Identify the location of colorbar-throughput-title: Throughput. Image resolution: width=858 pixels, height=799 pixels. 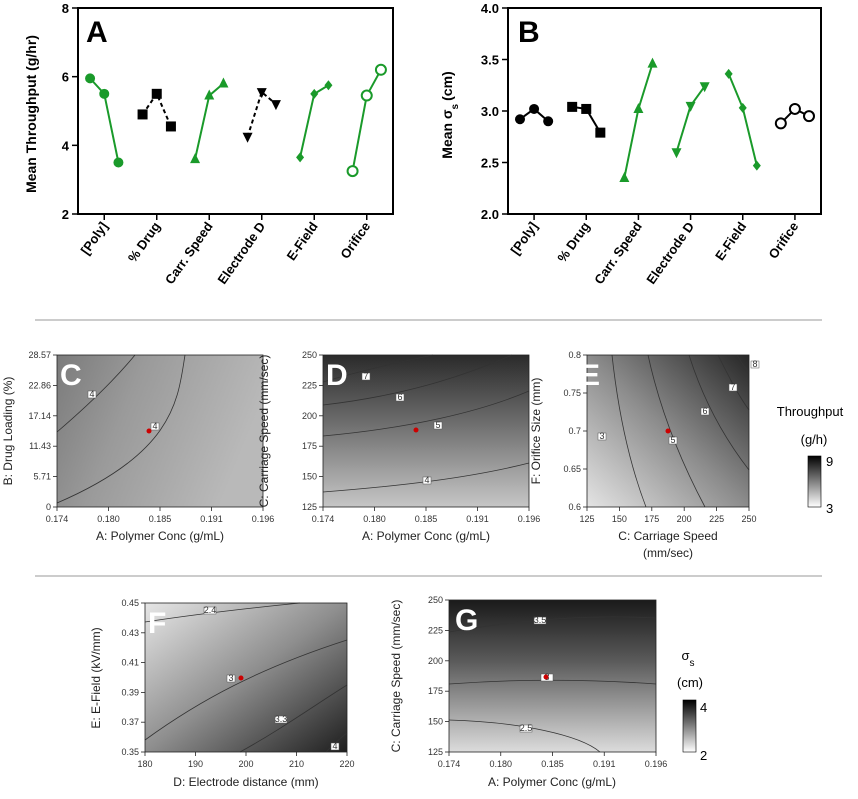
(810, 411).